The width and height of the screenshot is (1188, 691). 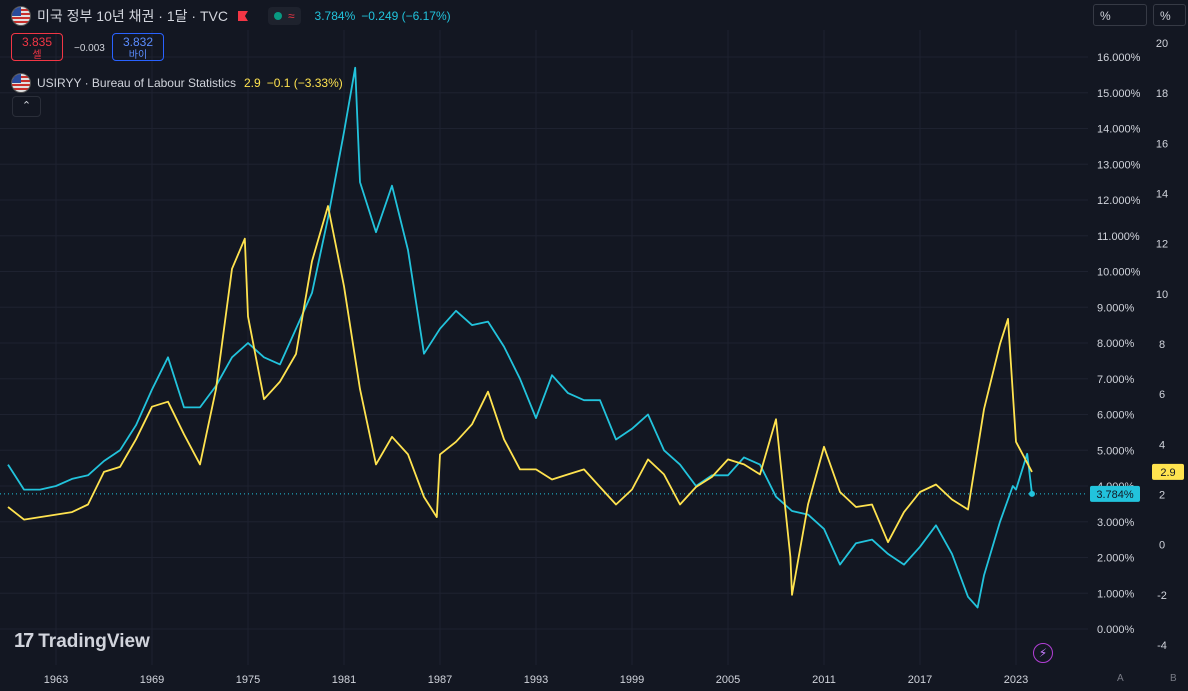 I want to click on right-axis-tick-label: 16, so click(x=1162, y=144).